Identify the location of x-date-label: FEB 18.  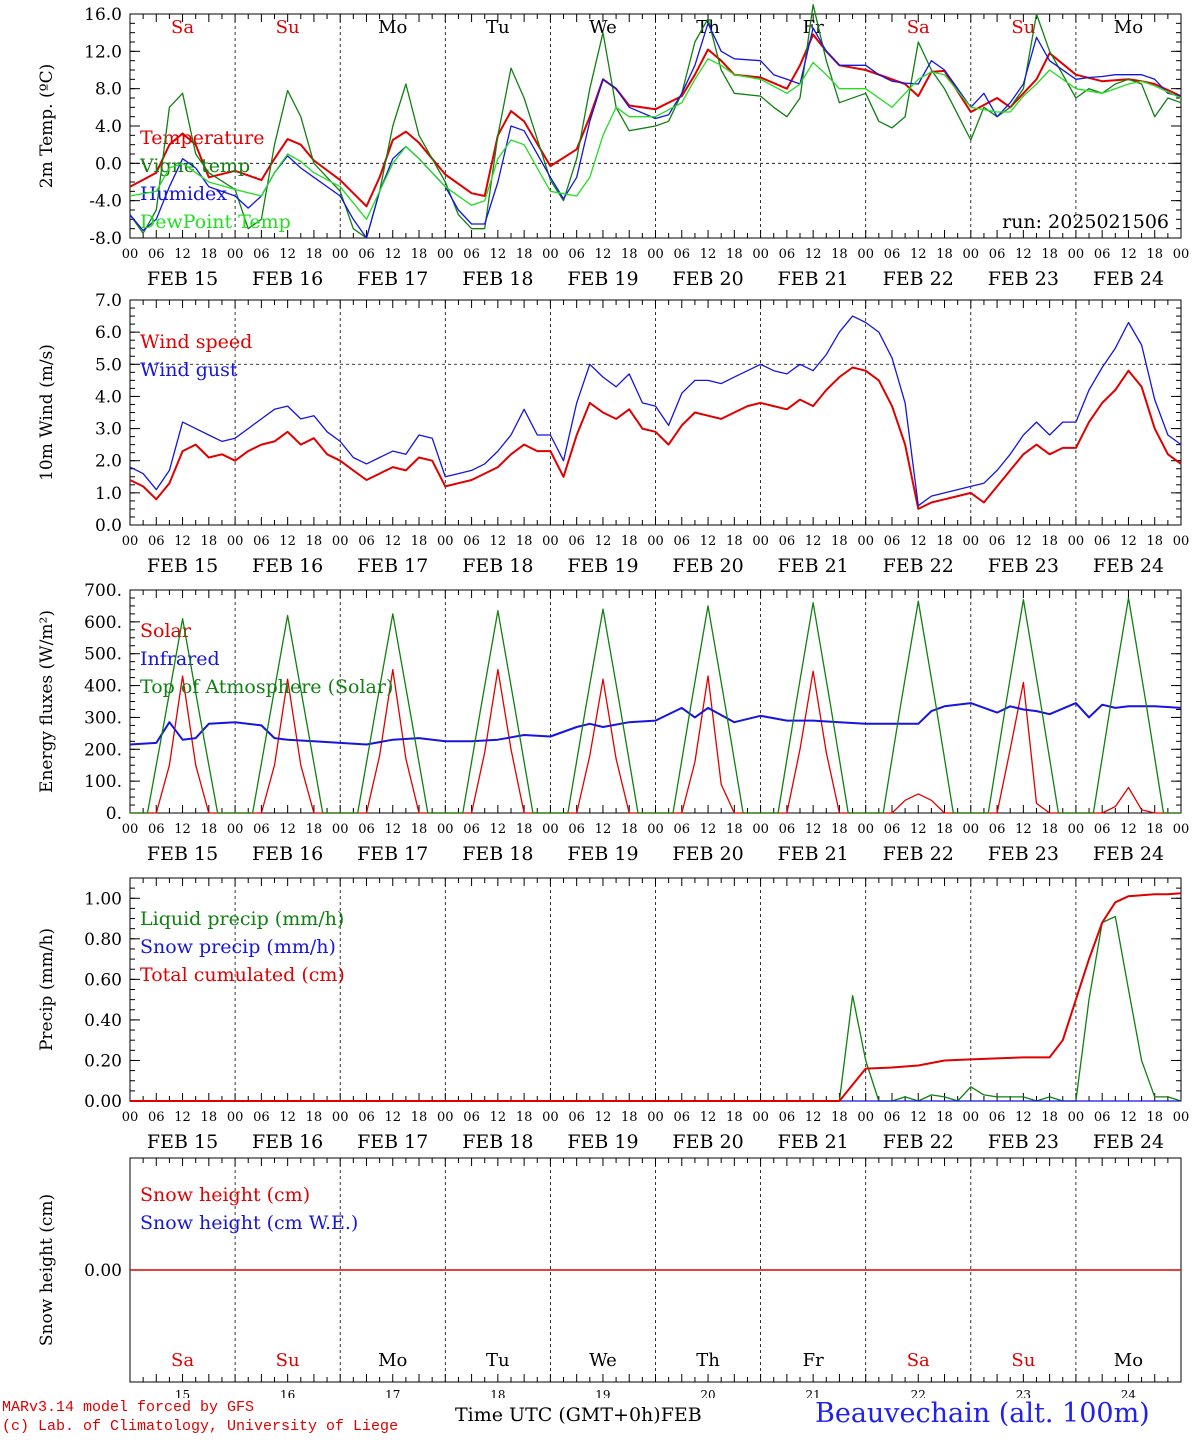
(497, 1142).